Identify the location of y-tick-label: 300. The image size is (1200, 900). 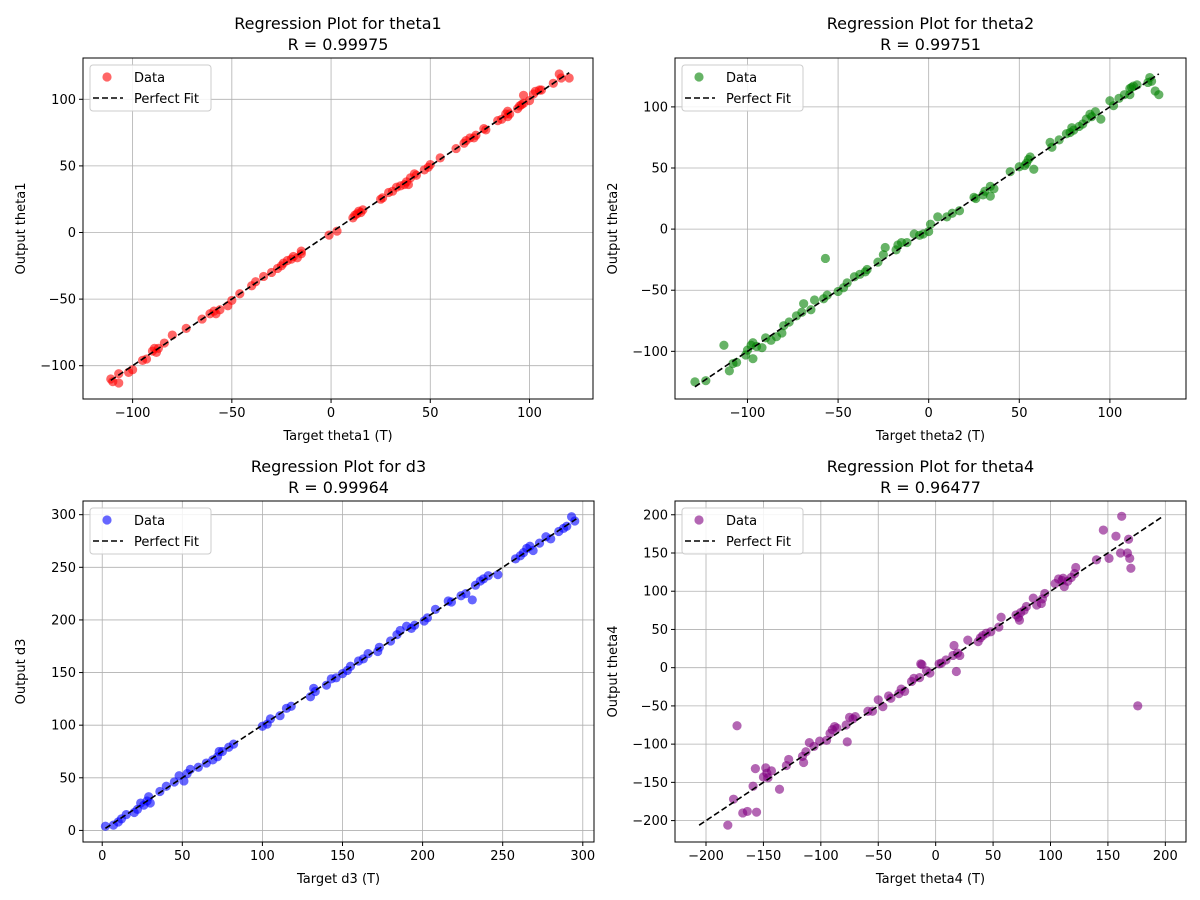
(63, 515).